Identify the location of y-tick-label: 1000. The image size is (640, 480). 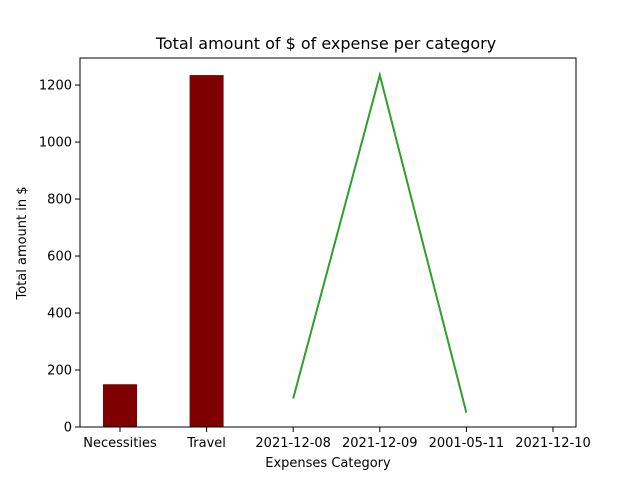
(55, 143).